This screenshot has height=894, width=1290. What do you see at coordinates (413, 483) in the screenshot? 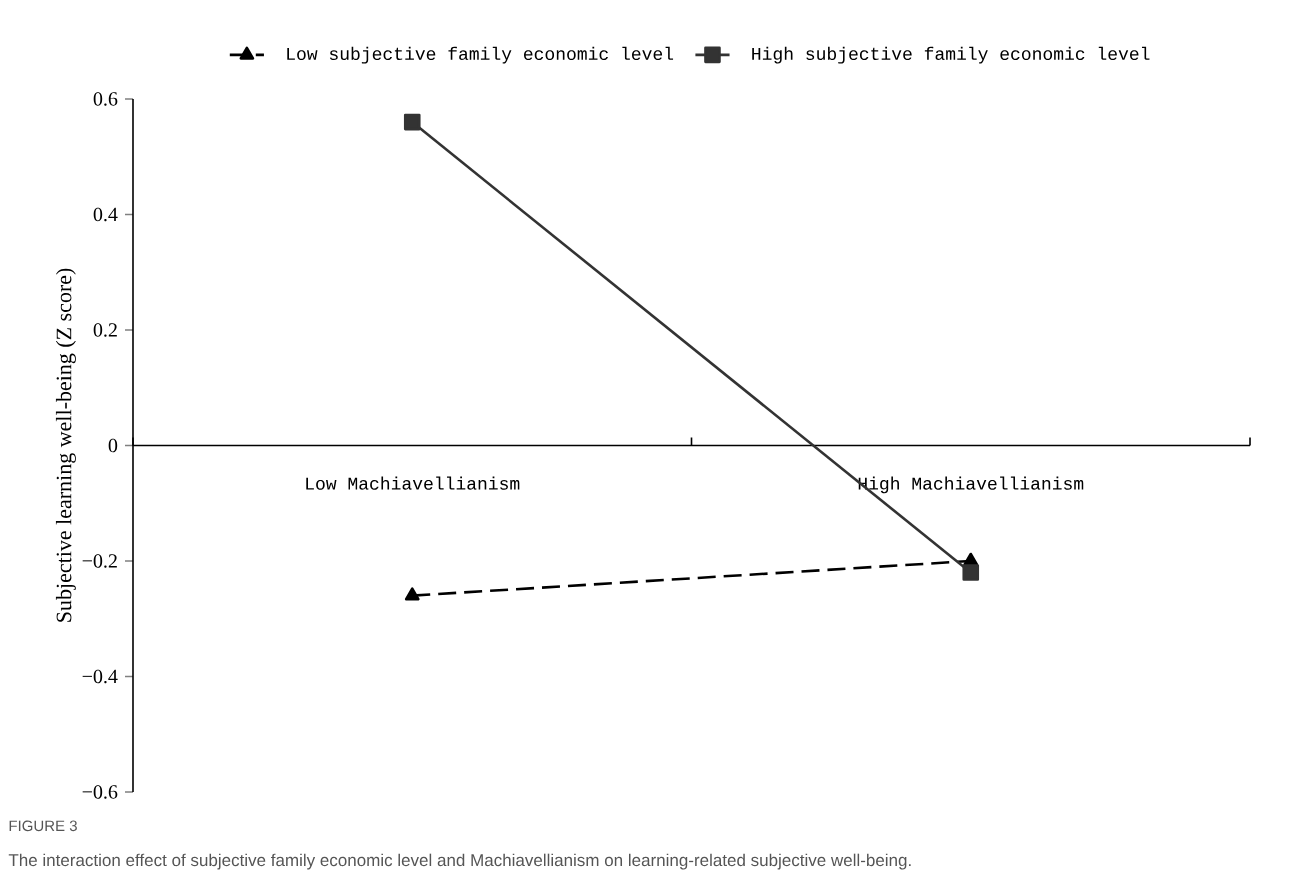
I see `x-tick-label: Low Machiavellianism` at bounding box center [413, 483].